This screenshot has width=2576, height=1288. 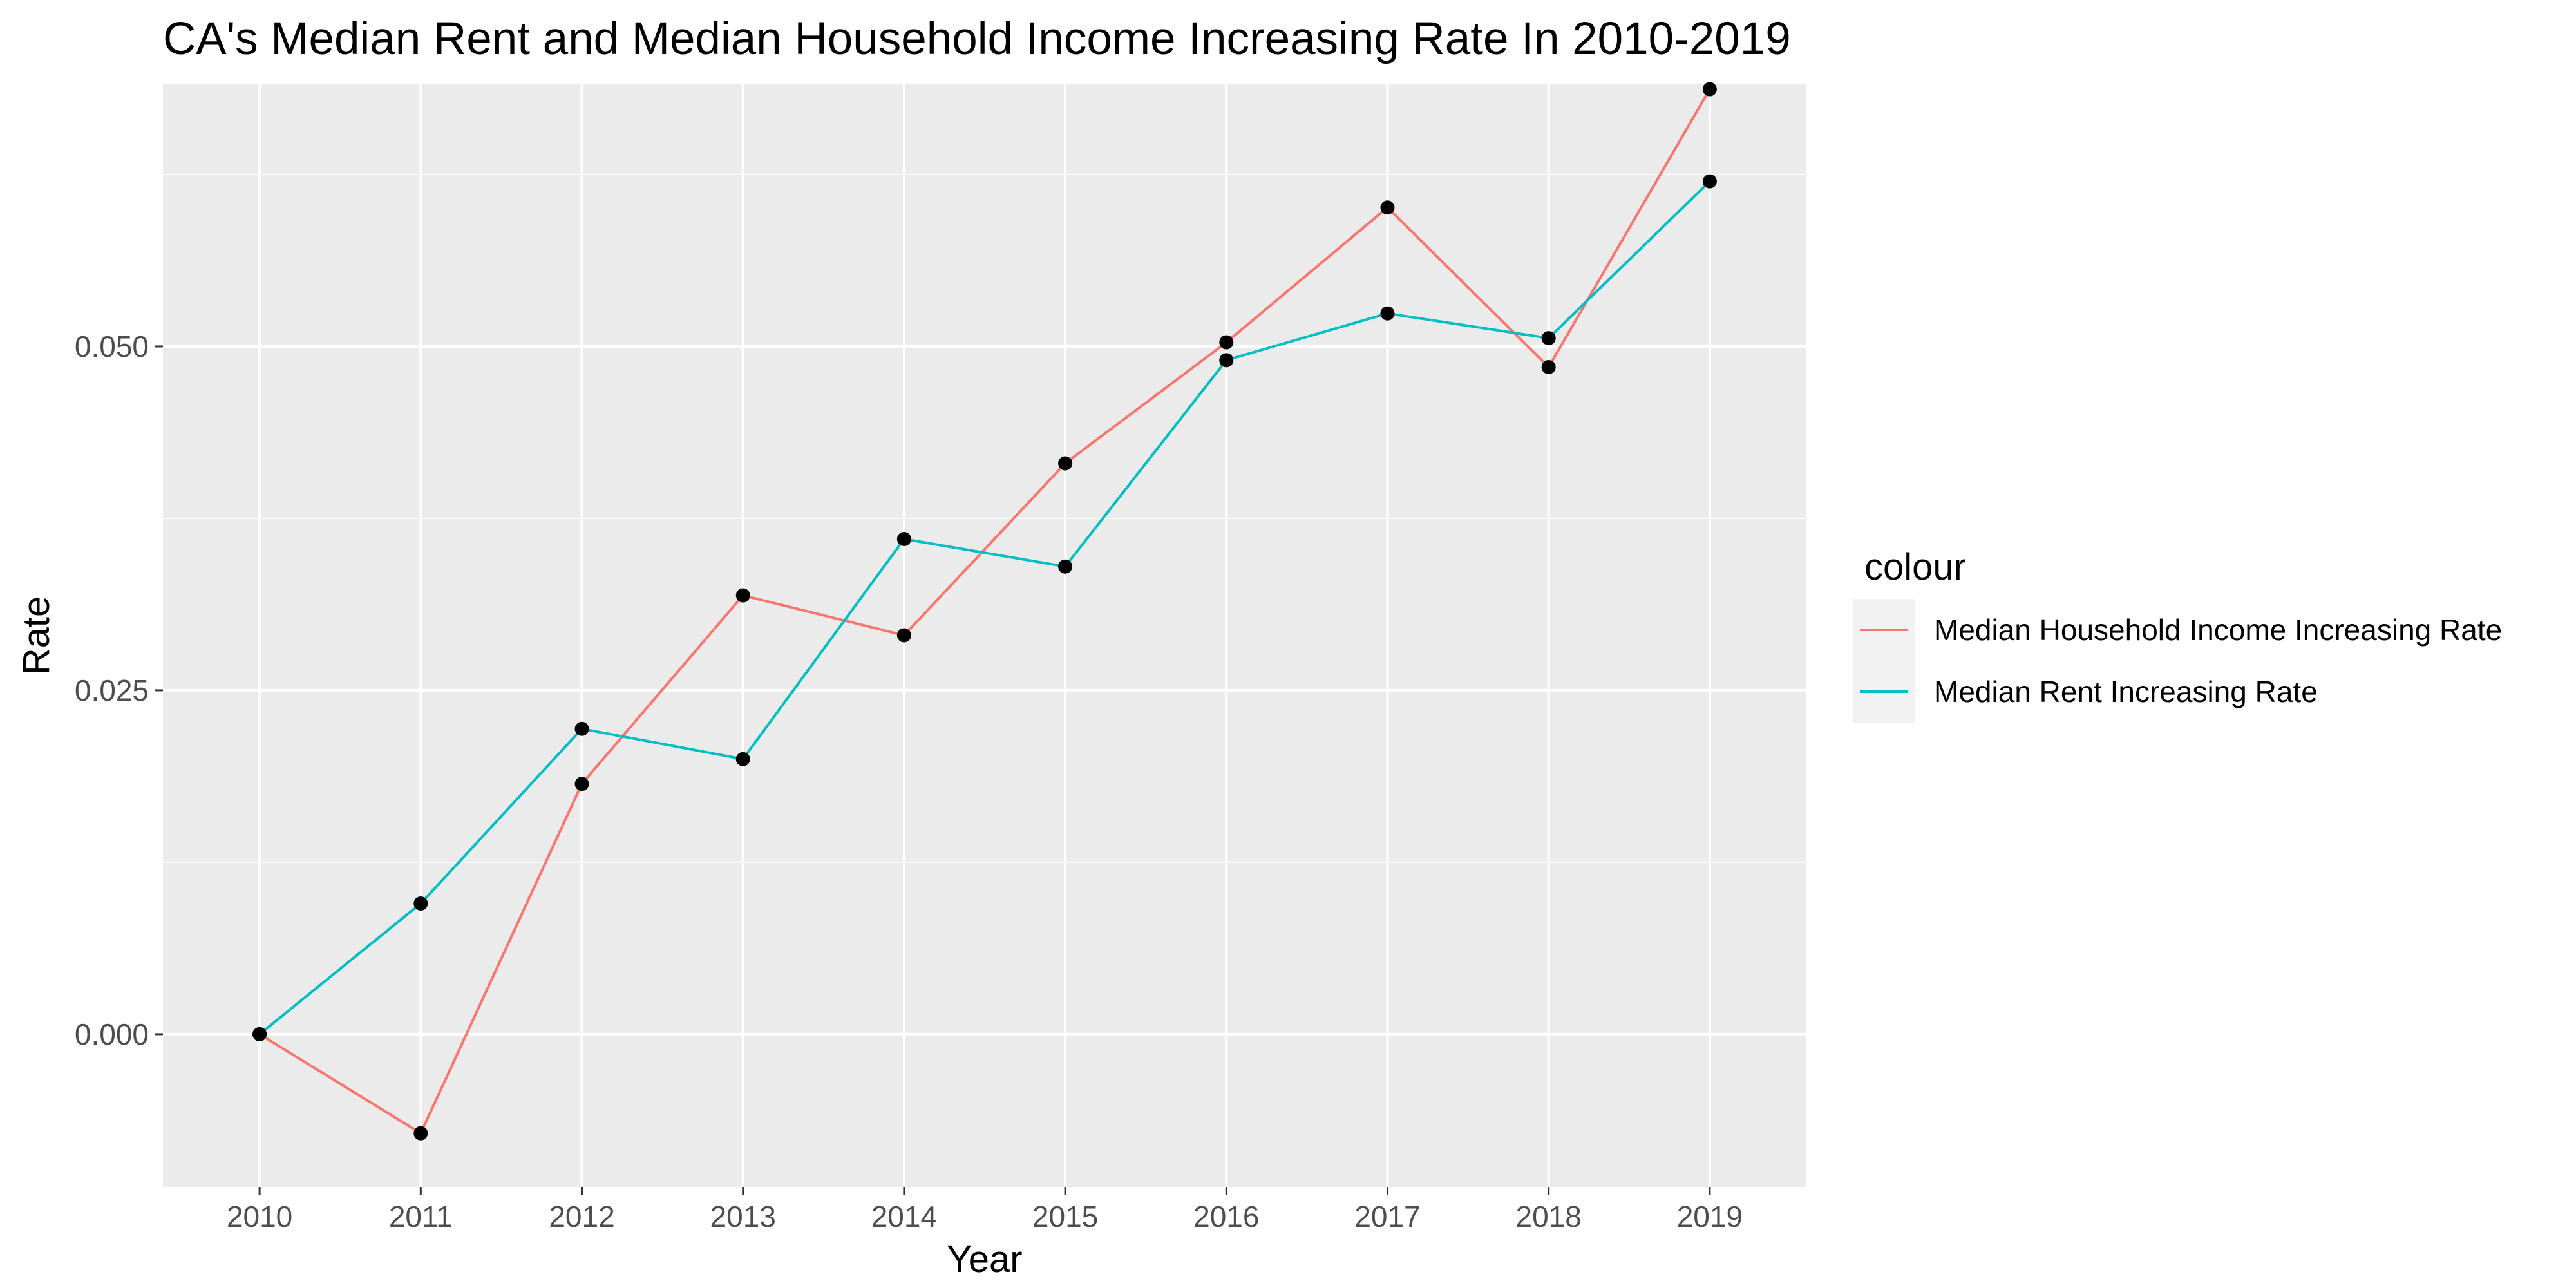 I want to click on x-tick-label: 2014, so click(x=904, y=1217).